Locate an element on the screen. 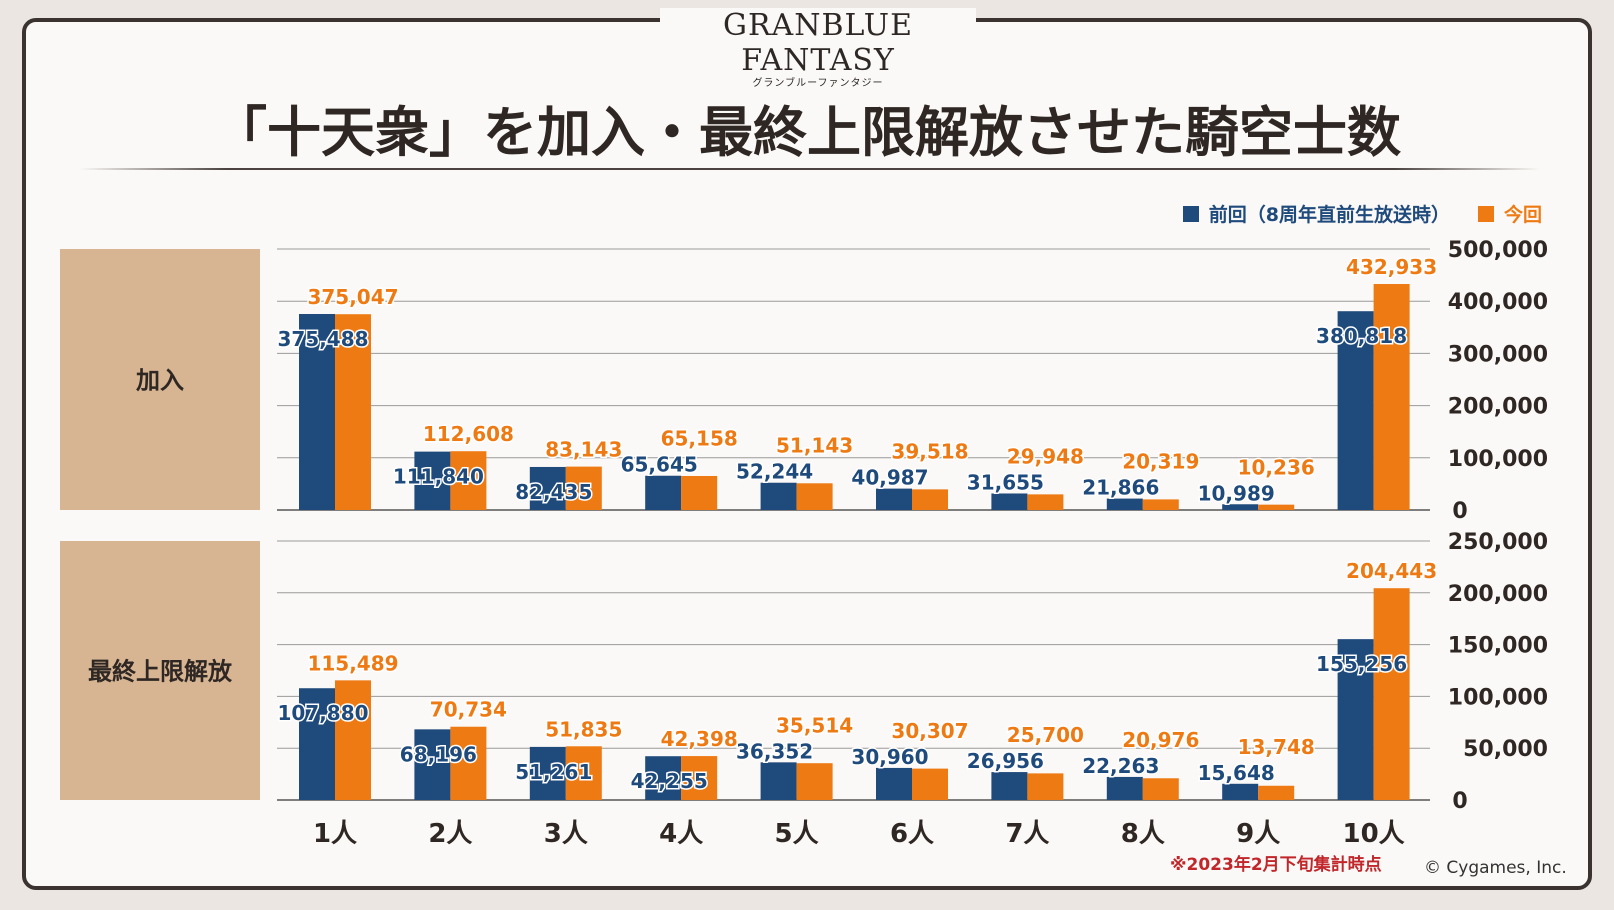 This screenshot has width=1614, height=910. data-label-previous: 26,956 is located at coordinates (1005, 761).